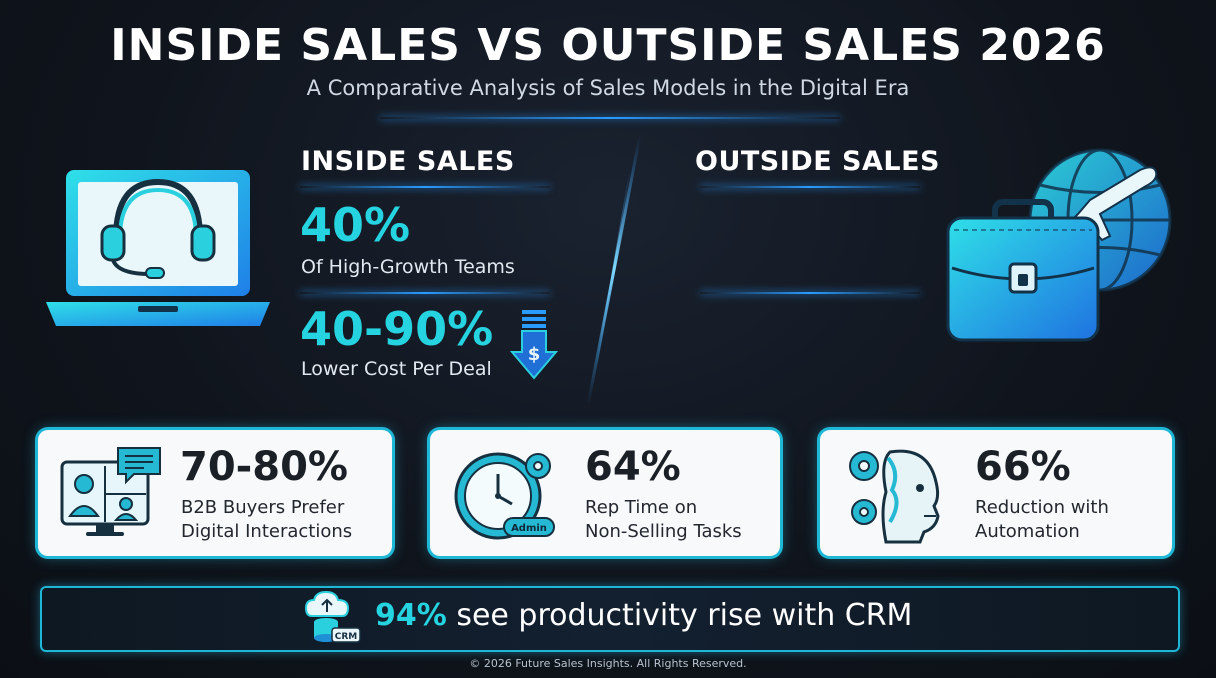  What do you see at coordinates (396, 369) in the screenshot?
I see `inside-stat-caption: Lower Cost Per Deal` at bounding box center [396, 369].